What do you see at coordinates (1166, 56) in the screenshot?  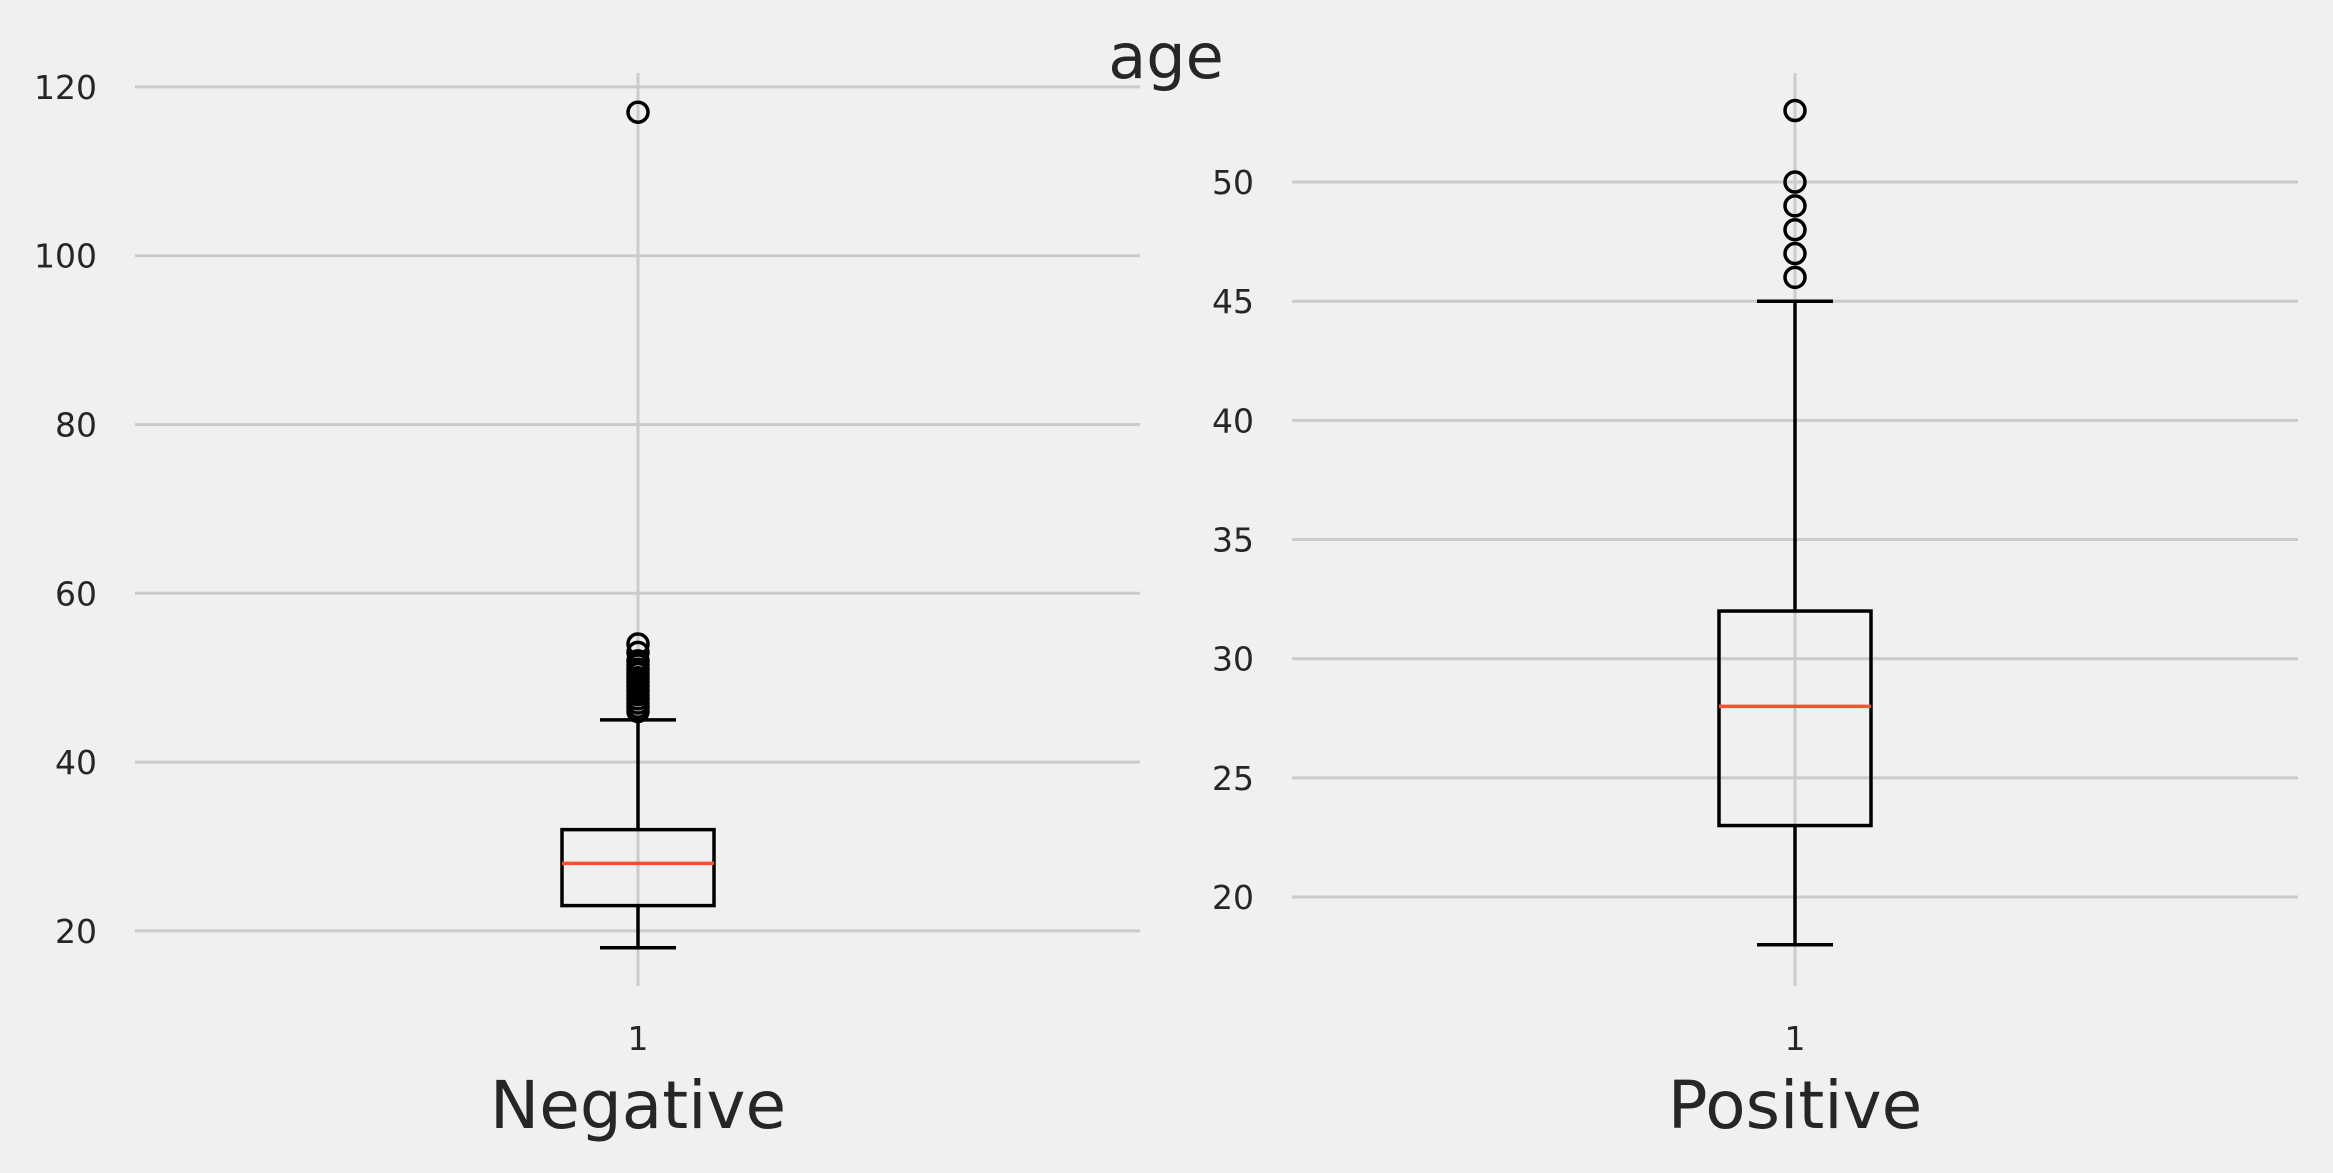 I see `figure-title: age` at bounding box center [1166, 56].